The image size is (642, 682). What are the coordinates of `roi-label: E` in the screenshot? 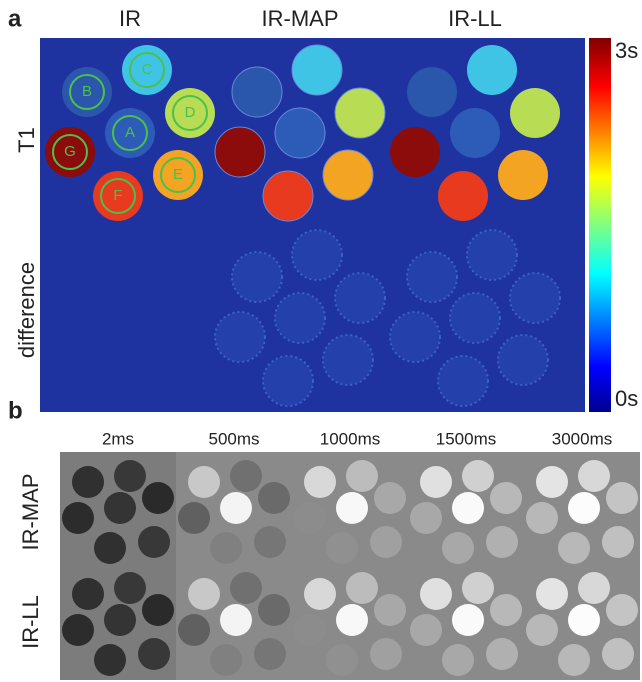 It's located at (178, 174).